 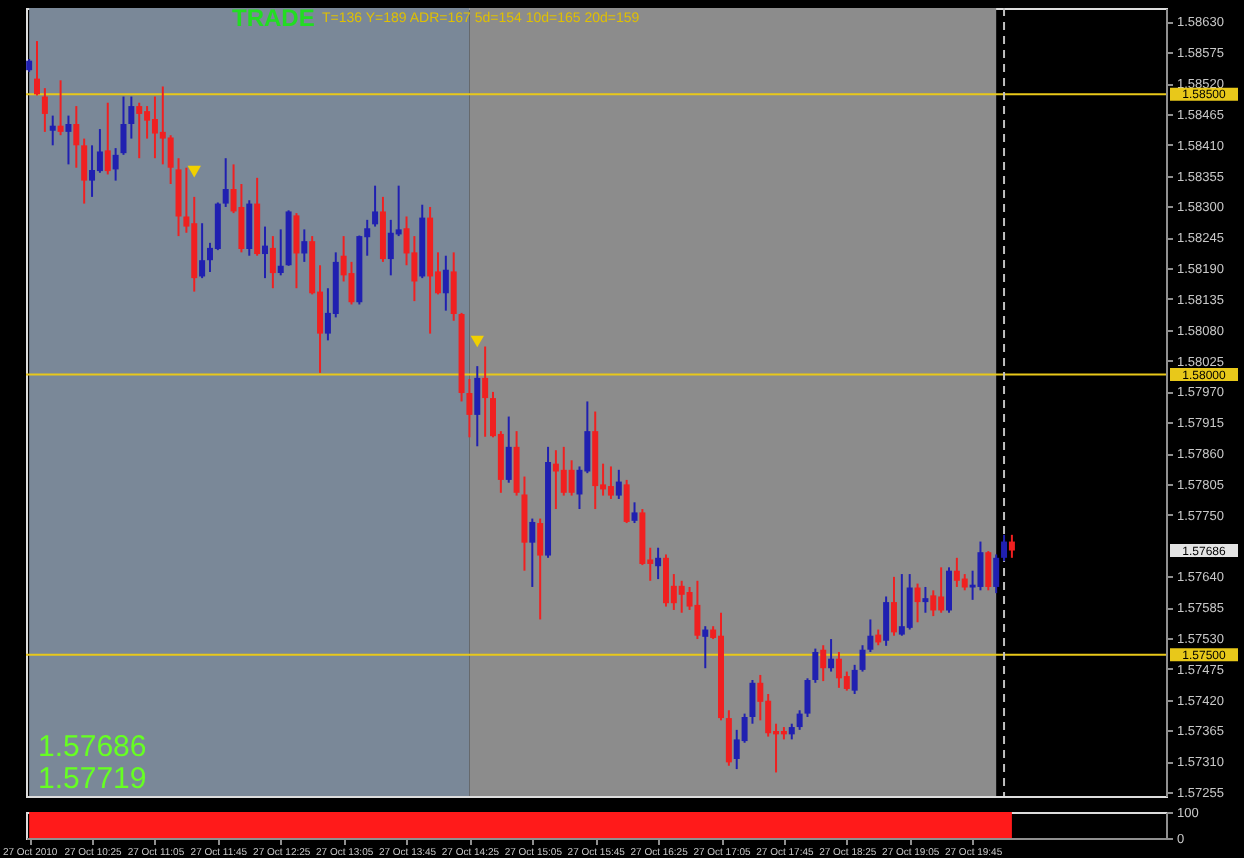 What do you see at coordinates (92, 747) in the screenshot?
I see `annotation: 1.57686` at bounding box center [92, 747].